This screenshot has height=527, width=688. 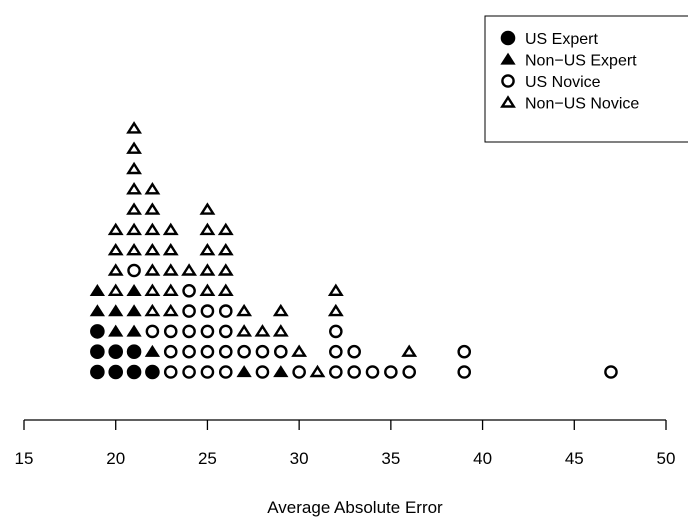 What do you see at coordinates (24, 458) in the screenshot?
I see `x-tick-label: 15` at bounding box center [24, 458].